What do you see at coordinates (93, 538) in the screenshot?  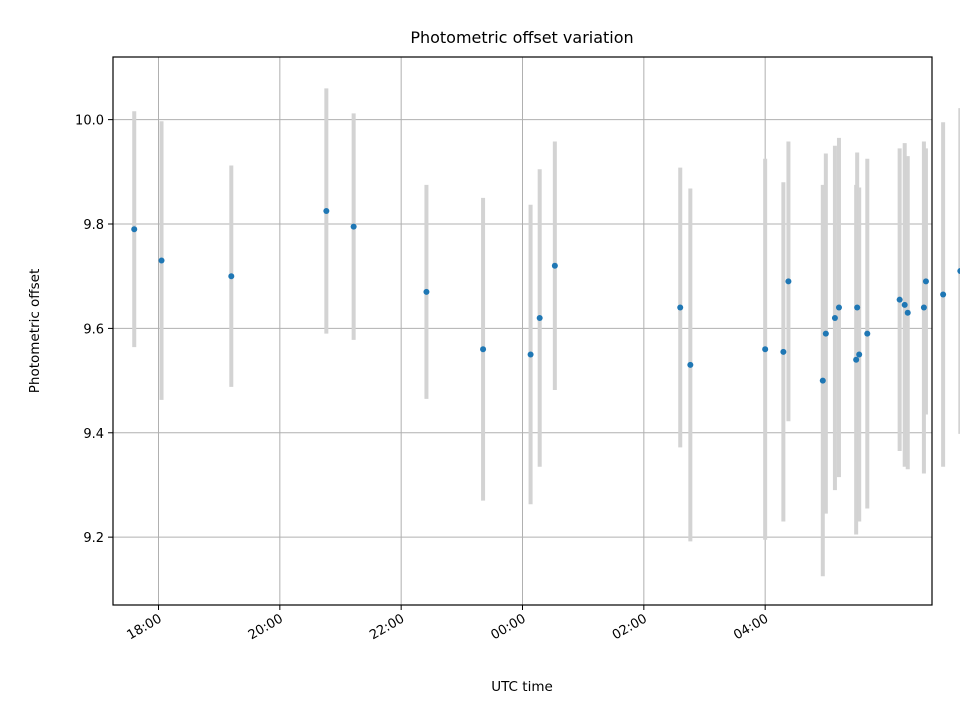 I see `y-tick-label: 9.2` at bounding box center [93, 538].